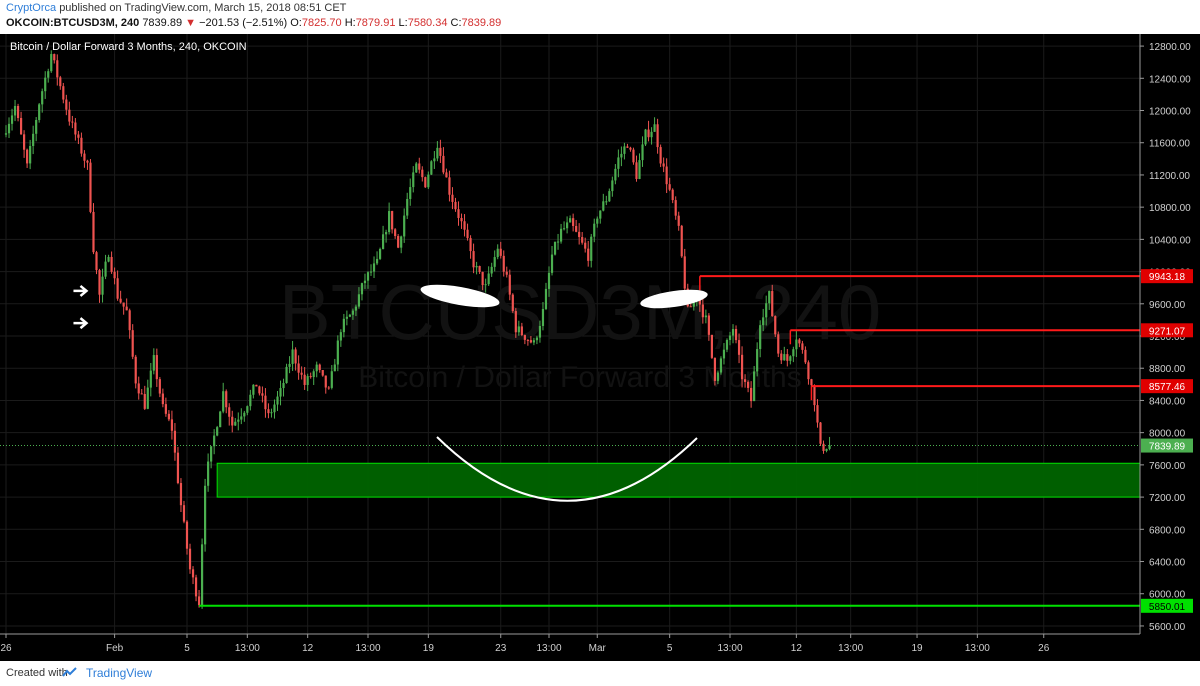 This screenshot has width=1200, height=686. I want to click on author-link: CryptOrca, so click(31, 8).